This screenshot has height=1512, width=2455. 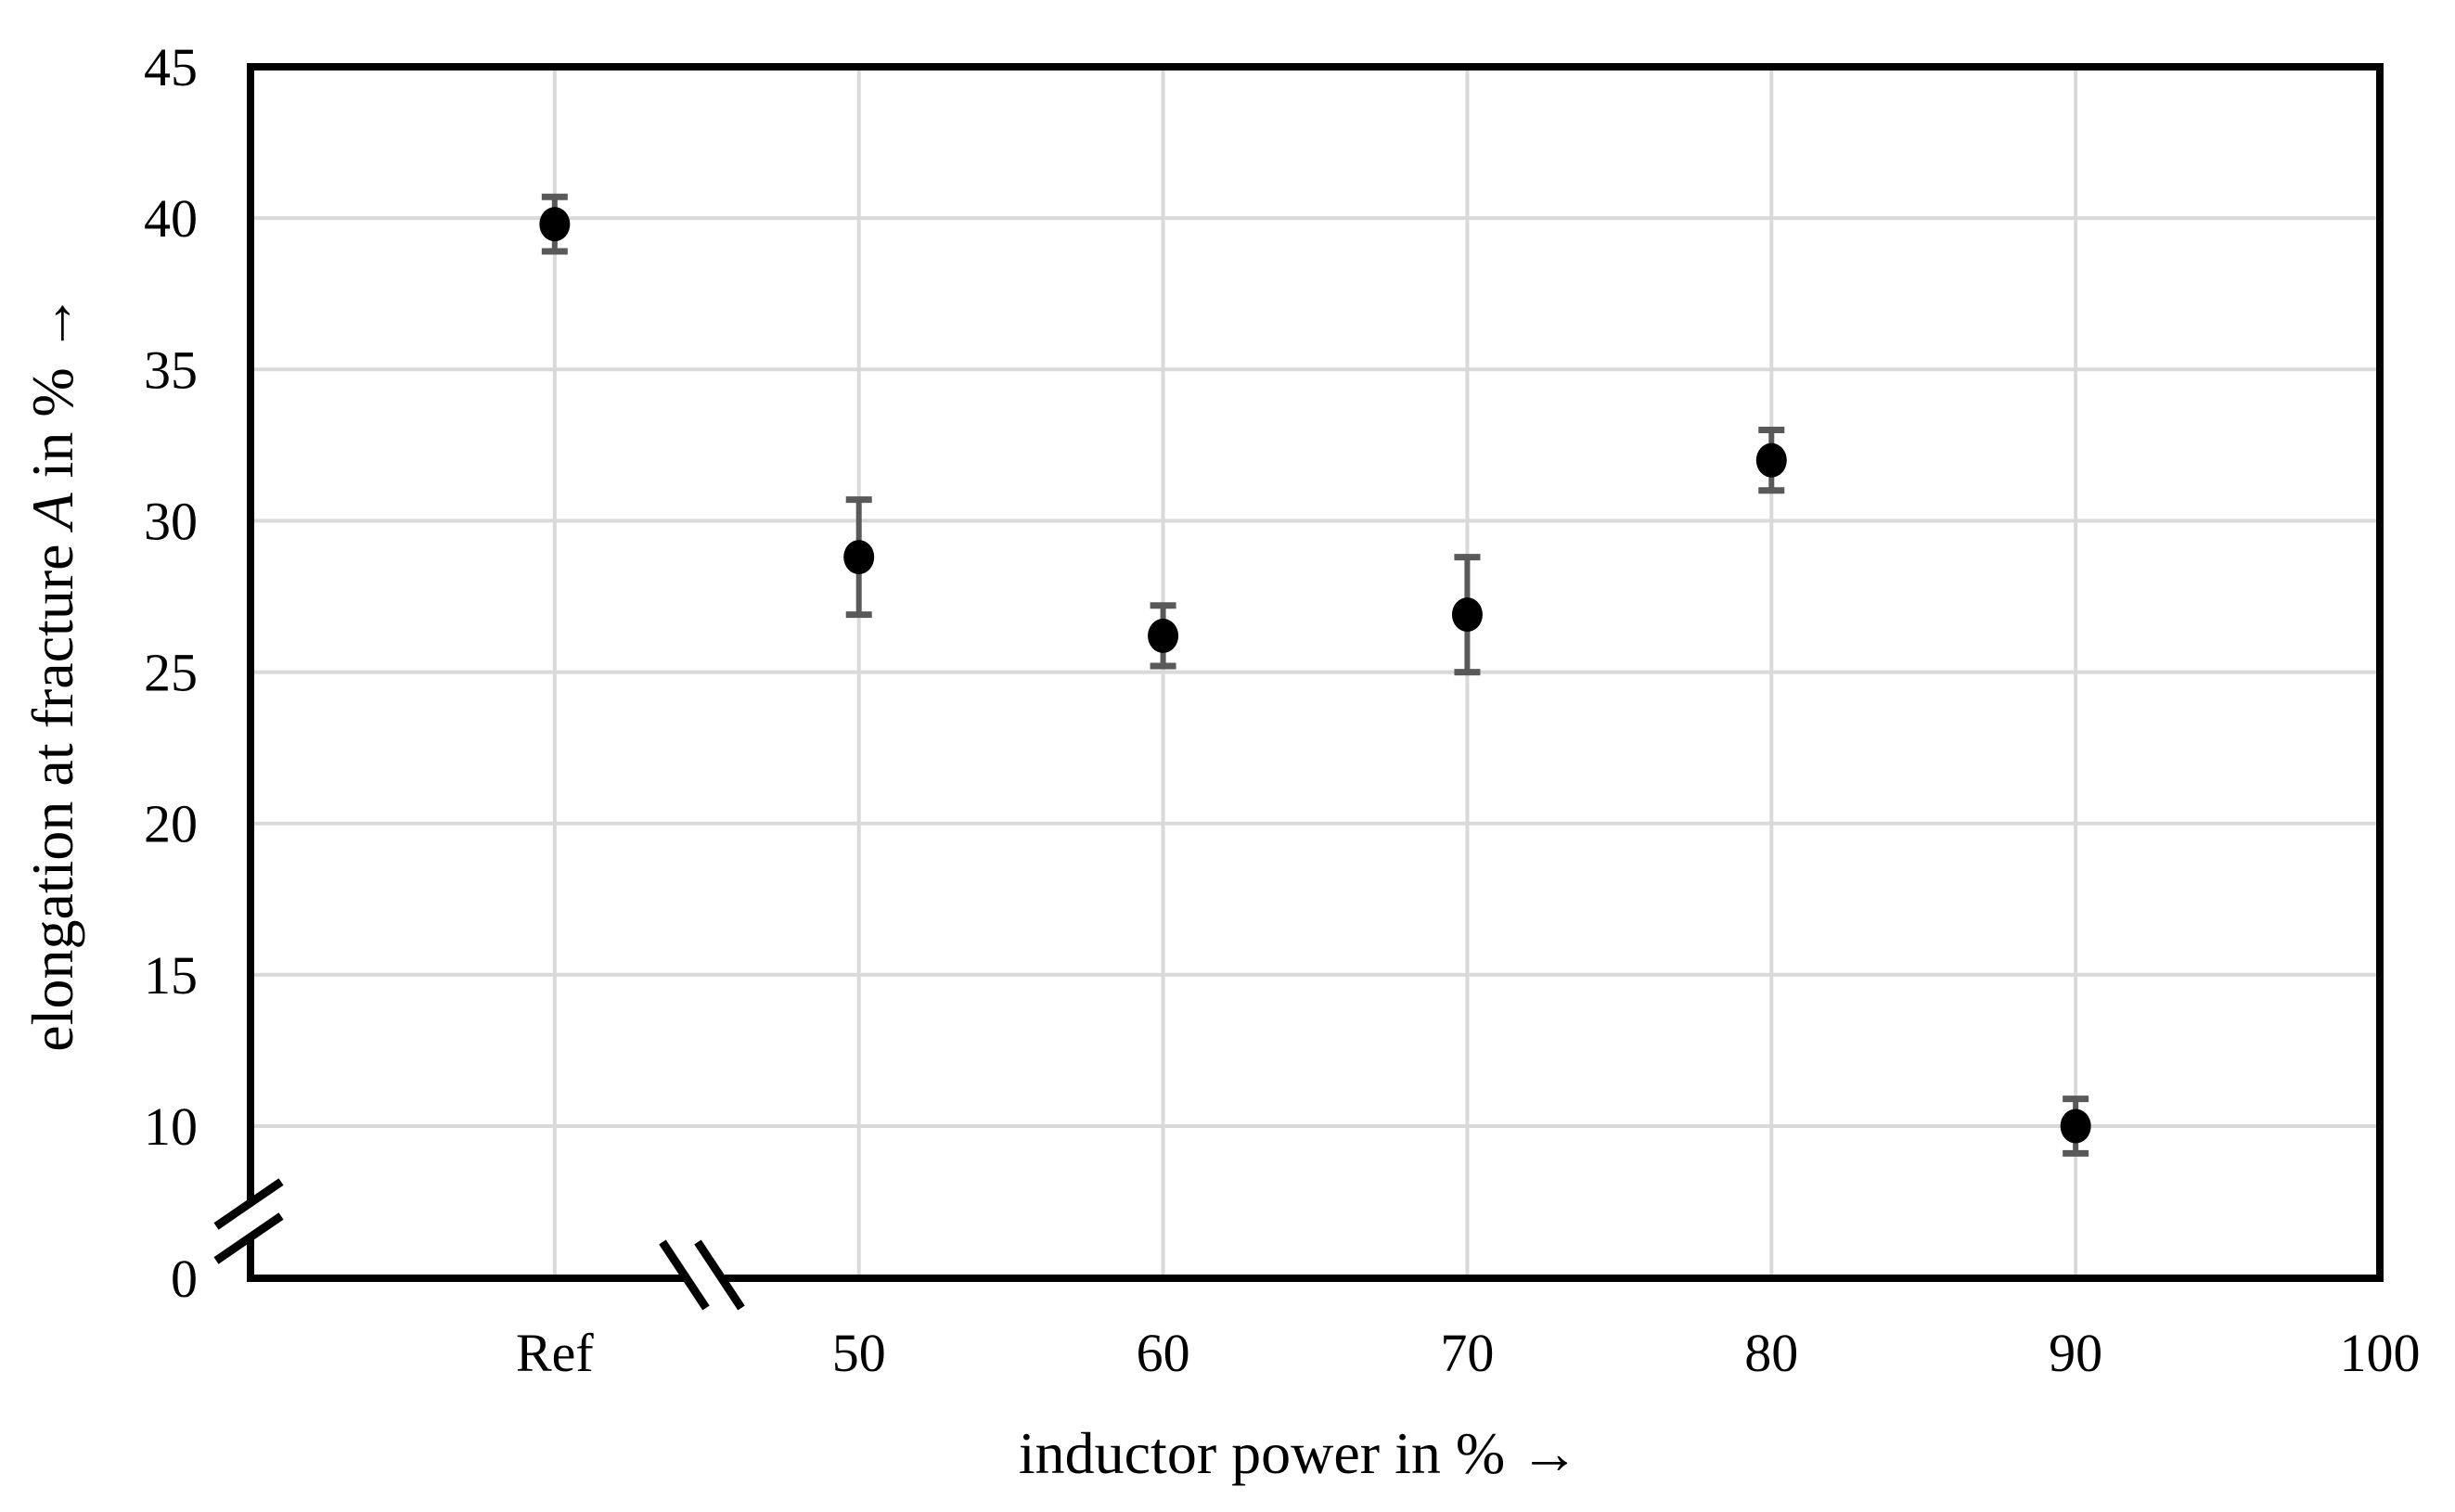 What do you see at coordinates (1467, 1353) in the screenshot?
I see `x-tick-label: 70` at bounding box center [1467, 1353].